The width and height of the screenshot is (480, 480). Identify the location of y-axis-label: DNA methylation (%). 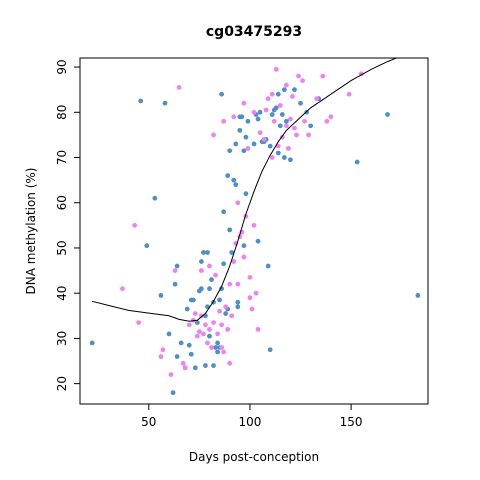
(31, 231).